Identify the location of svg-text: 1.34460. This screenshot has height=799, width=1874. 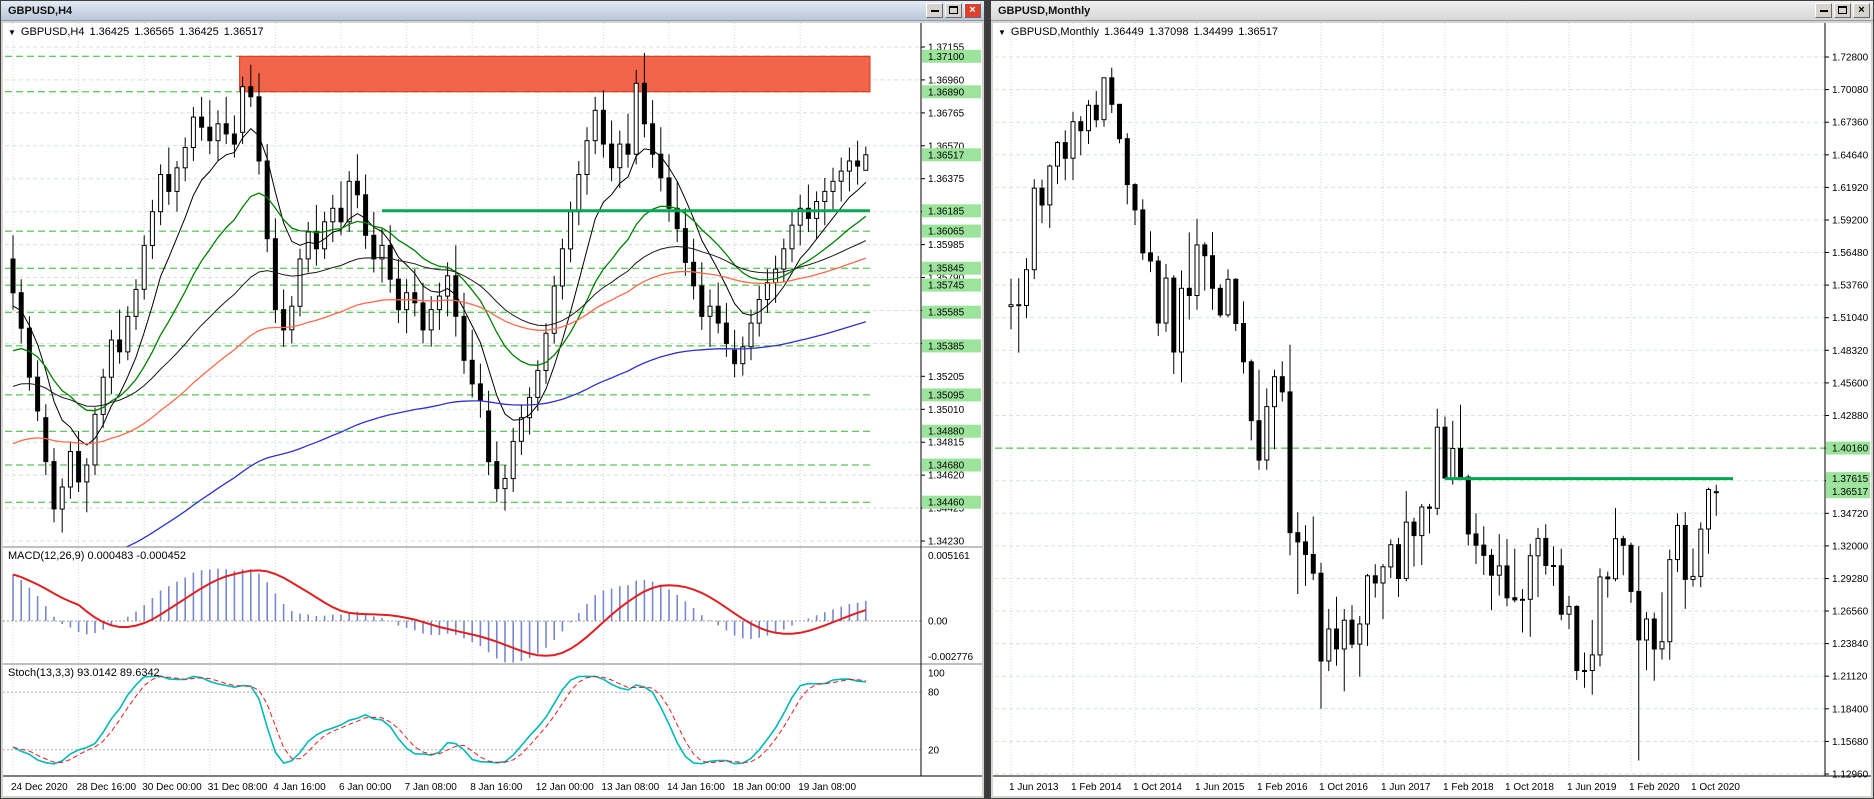
(946, 503).